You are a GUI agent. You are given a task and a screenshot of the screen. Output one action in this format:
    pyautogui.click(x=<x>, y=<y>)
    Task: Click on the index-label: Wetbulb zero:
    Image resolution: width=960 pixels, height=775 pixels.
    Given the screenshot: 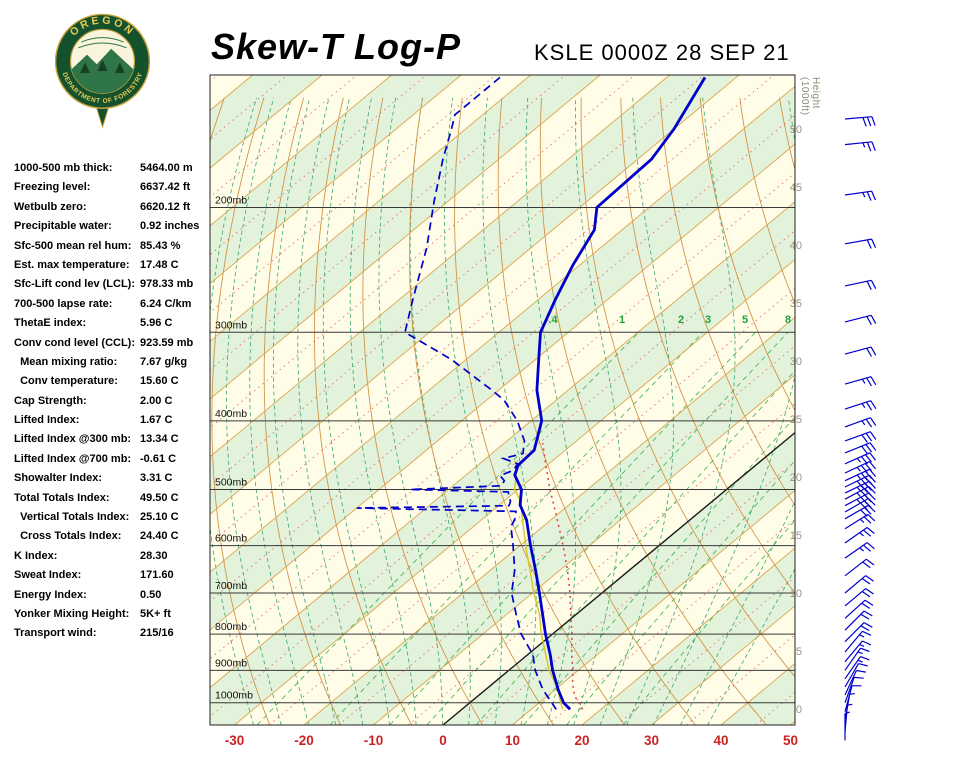 What is the action you would take?
    pyautogui.click(x=77, y=207)
    